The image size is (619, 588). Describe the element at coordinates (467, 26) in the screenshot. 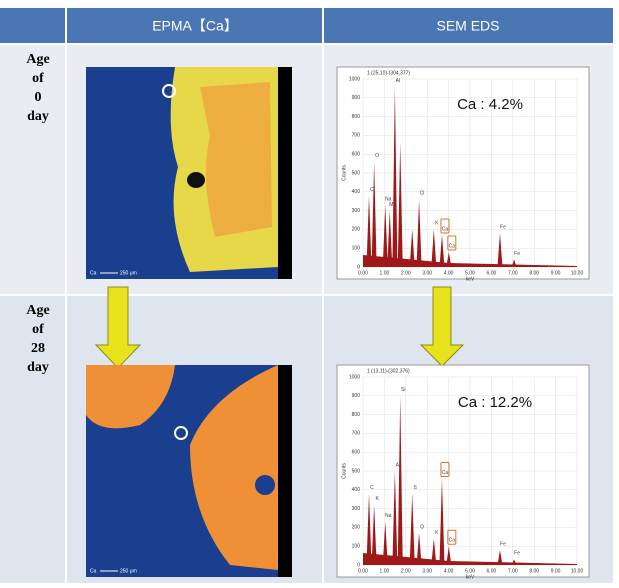

I see `header-eds: SEM EDS` at that location.